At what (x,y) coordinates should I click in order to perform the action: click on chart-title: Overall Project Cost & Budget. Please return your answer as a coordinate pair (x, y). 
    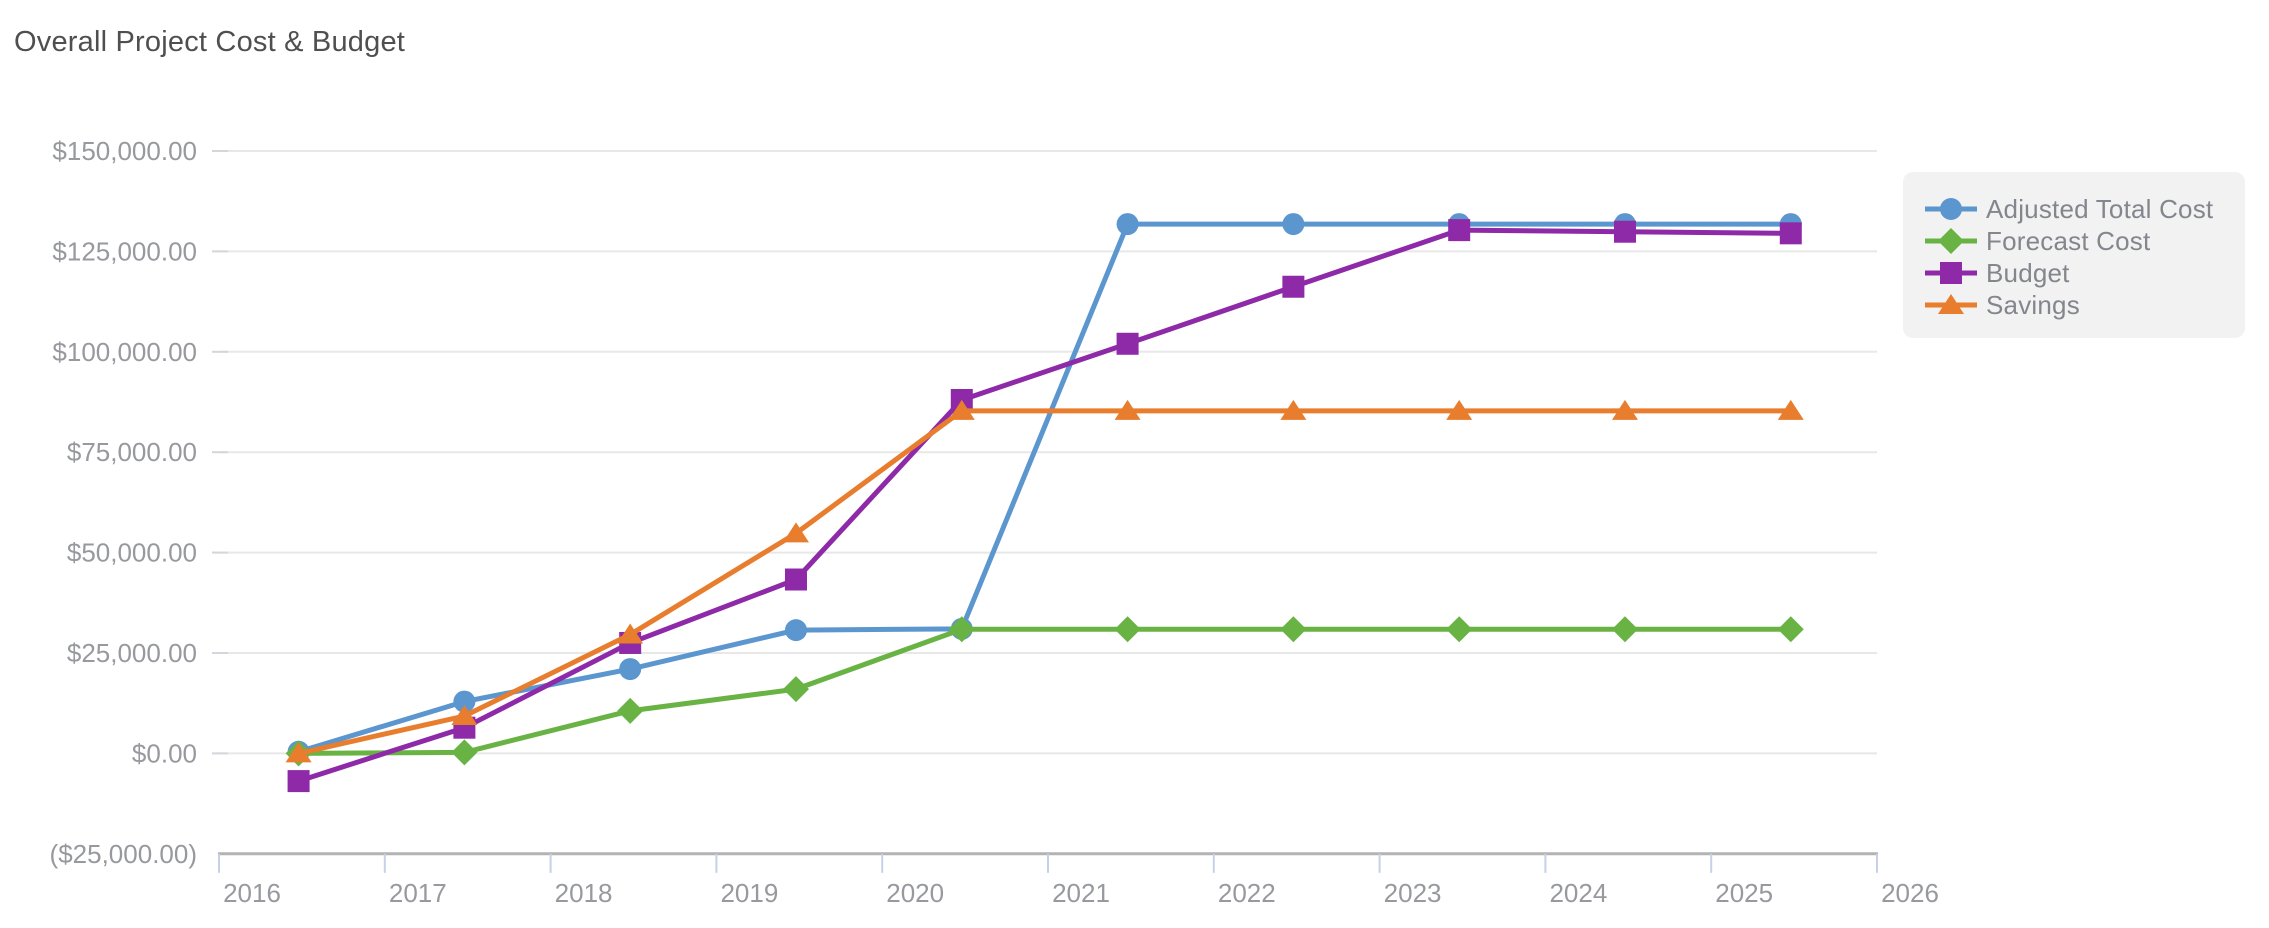
    Looking at the image, I should click on (210, 42).